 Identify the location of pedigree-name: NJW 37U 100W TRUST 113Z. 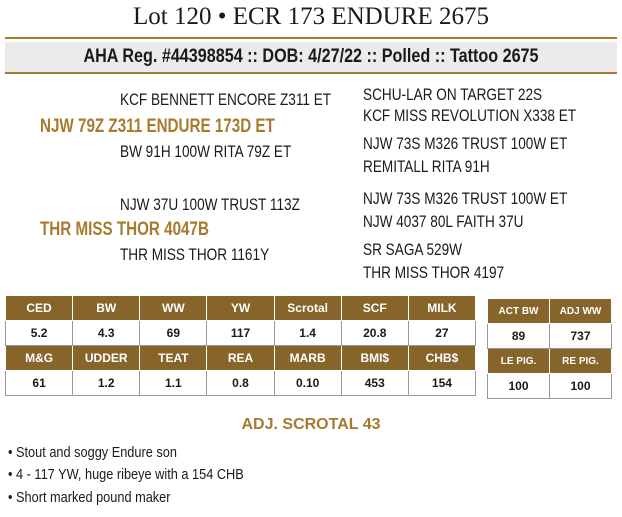
(210, 204).